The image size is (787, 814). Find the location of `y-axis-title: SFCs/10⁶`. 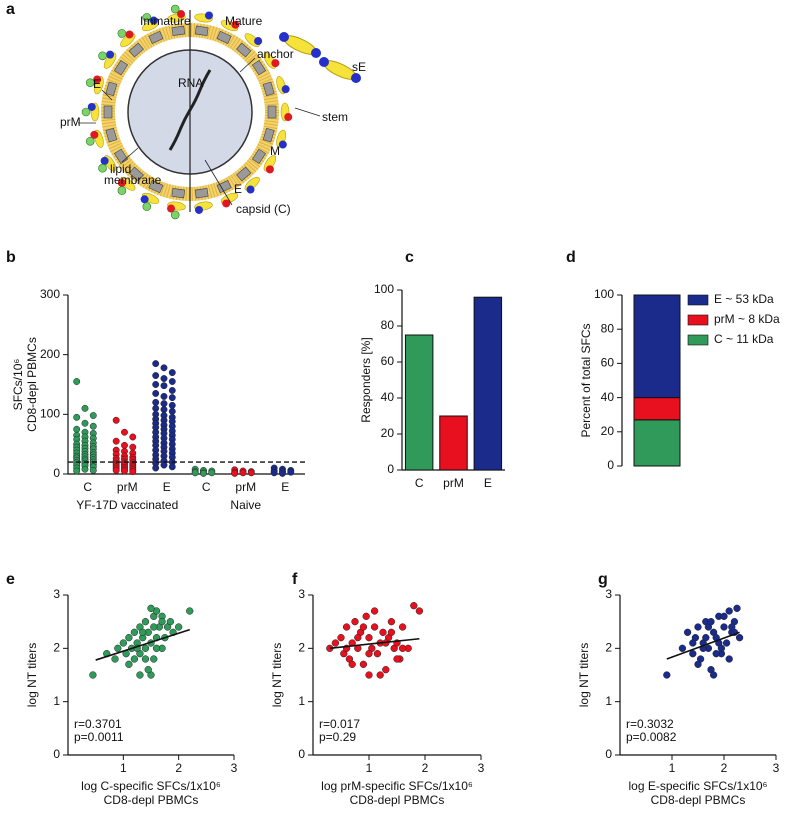

y-axis-title: SFCs/10⁶ is located at coordinates (18, 385).